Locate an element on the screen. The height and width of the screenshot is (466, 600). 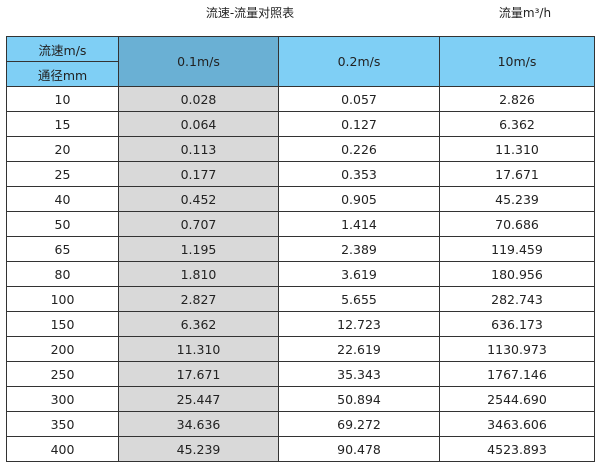
flow-0.2-cell: 5.655 is located at coordinates (359, 299).